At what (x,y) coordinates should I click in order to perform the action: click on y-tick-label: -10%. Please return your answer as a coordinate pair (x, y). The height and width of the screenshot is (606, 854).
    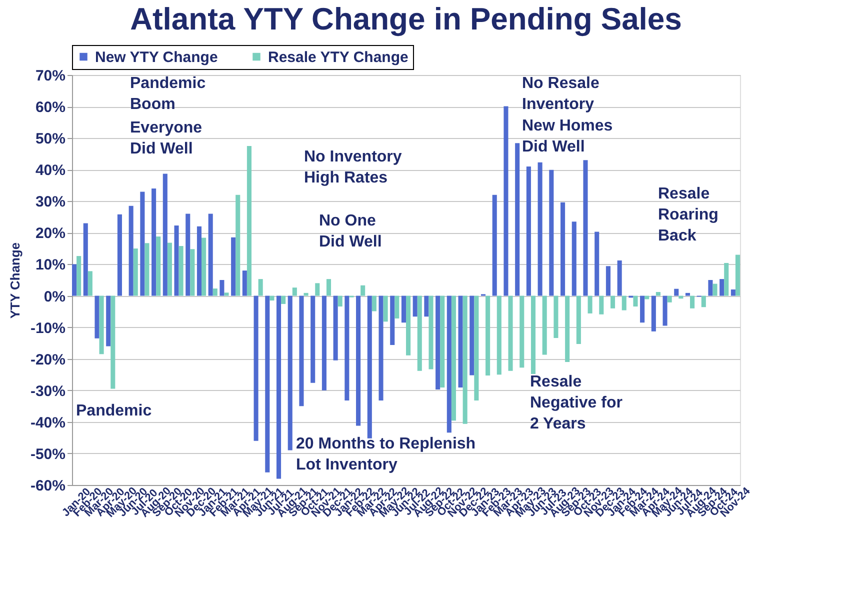
    Looking at the image, I should click on (48, 328).